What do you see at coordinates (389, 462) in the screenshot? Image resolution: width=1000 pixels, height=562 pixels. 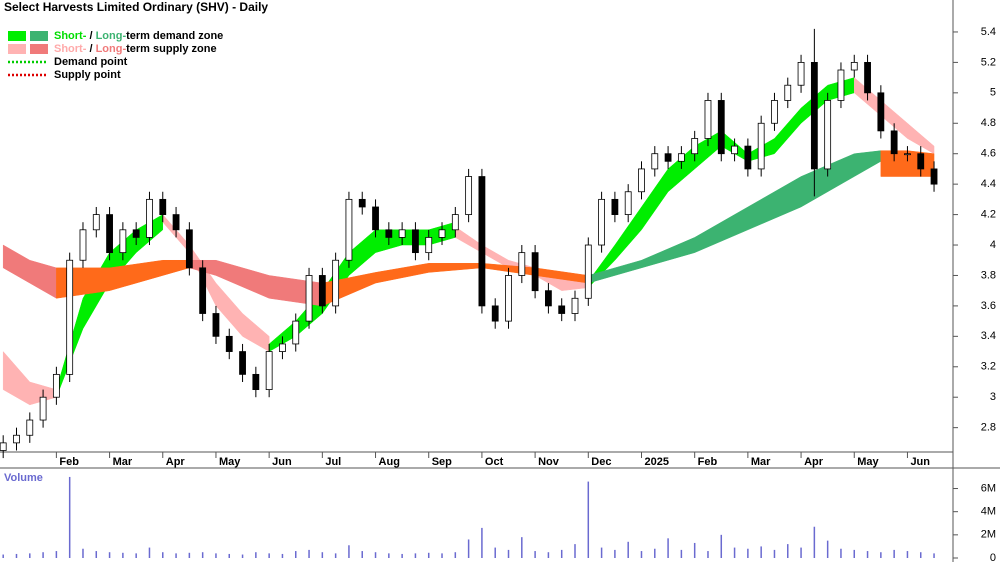 I see `x-tick-label: Aug` at bounding box center [389, 462].